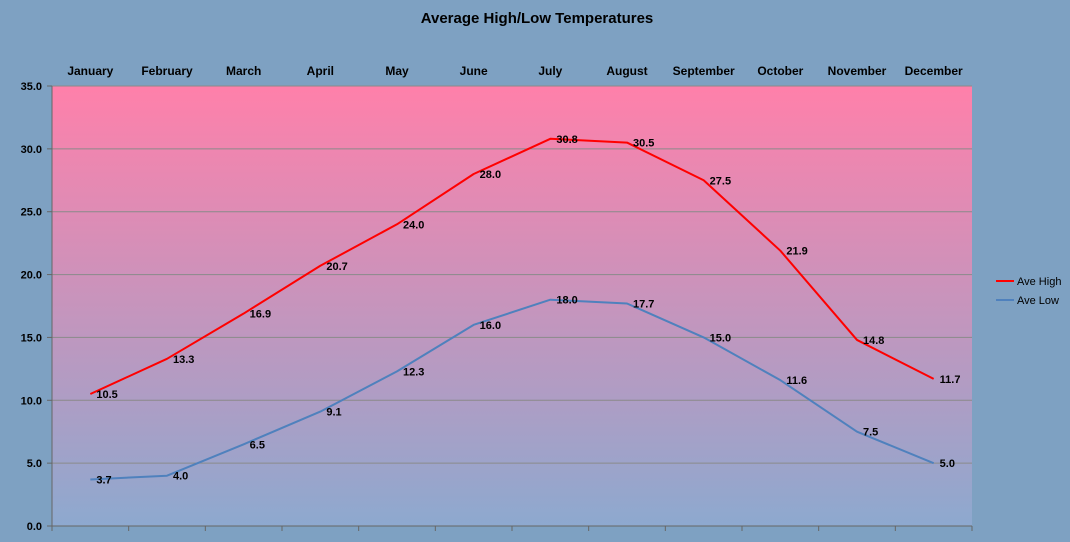 This screenshot has width=1070, height=542. Describe the element at coordinates (31, 401) in the screenshot. I see `y-tick-label: 10.0` at that location.